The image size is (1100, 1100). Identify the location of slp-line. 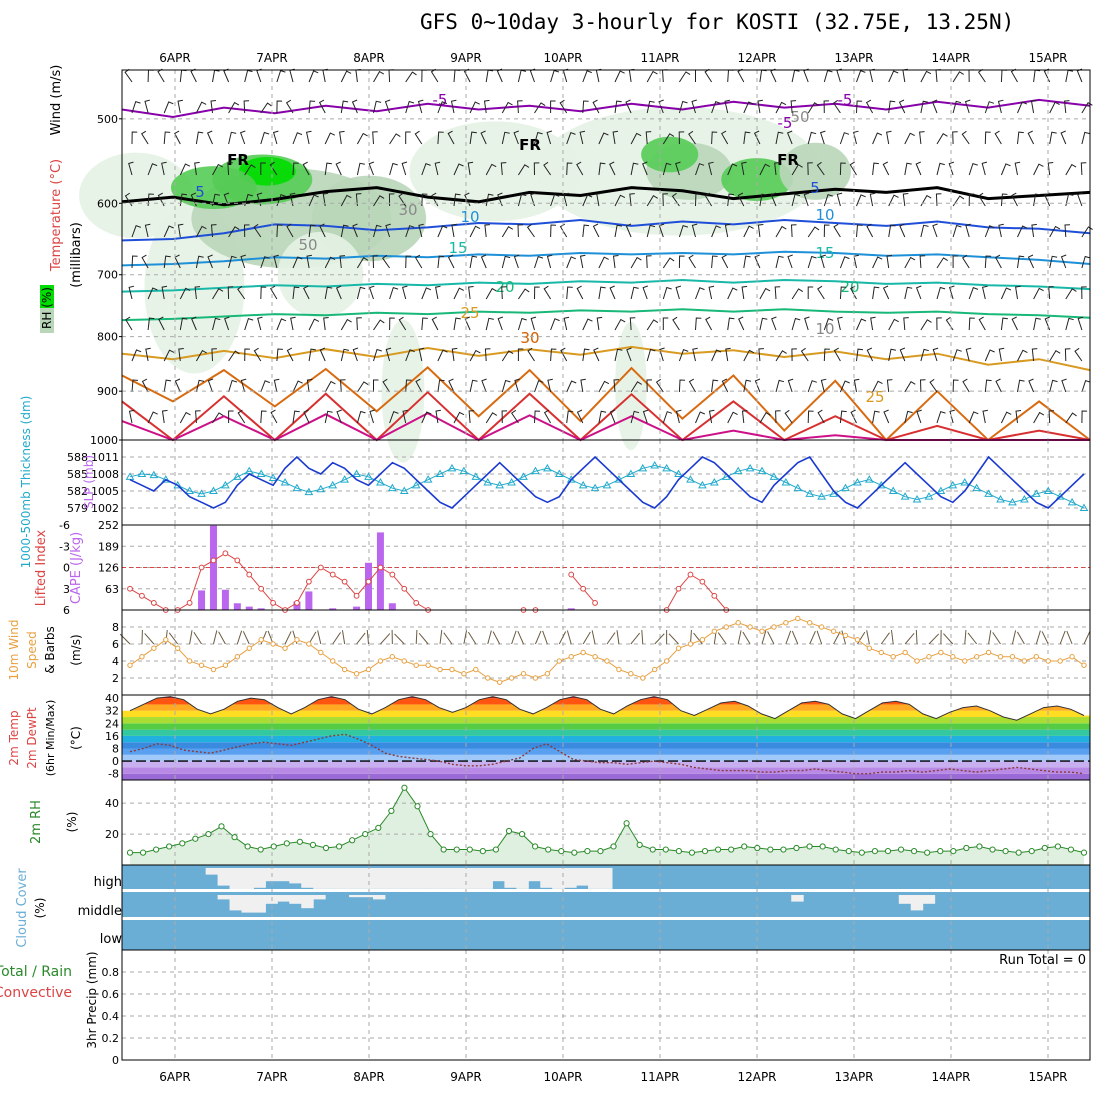
(607, 482).